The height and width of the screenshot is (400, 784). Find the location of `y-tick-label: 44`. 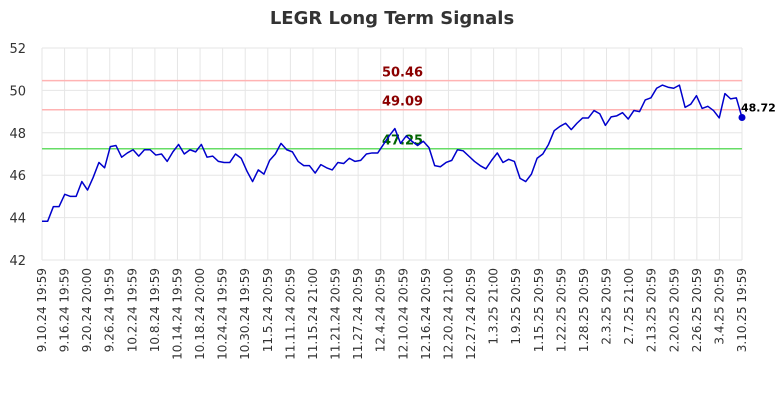

y-tick-label: 44 is located at coordinates (17, 219).